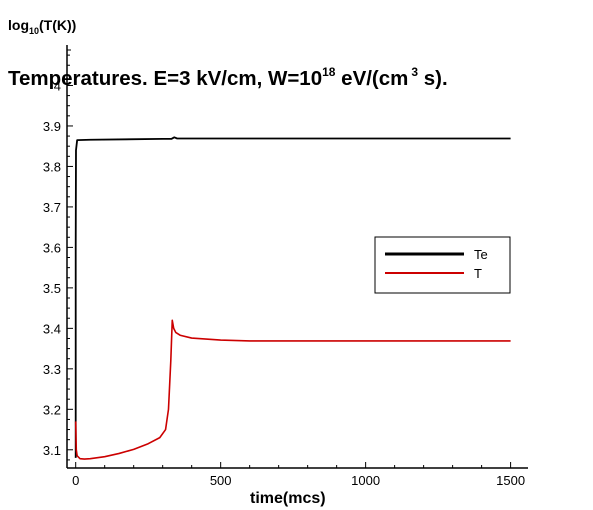  I want to click on y-tick-label: 3.9, so click(52, 126).